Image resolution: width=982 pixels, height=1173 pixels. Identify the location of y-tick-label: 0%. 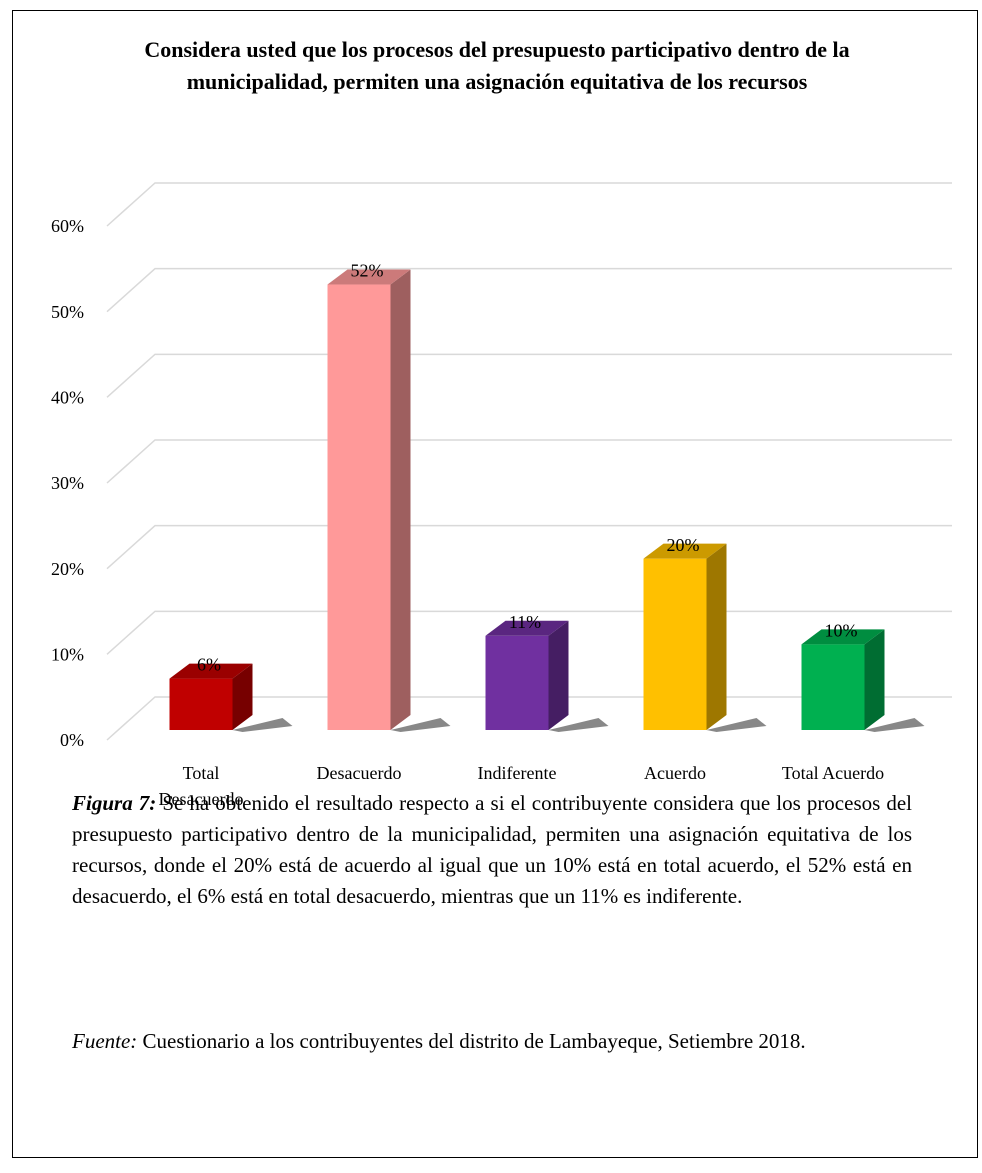
(72, 740).